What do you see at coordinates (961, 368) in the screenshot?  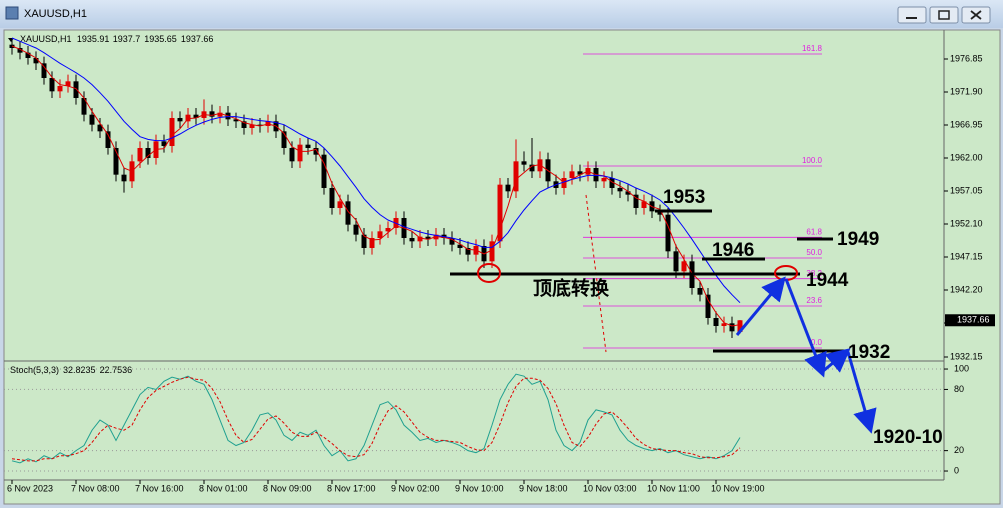 I see `y-tick-label: 100` at bounding box center [961, 368].